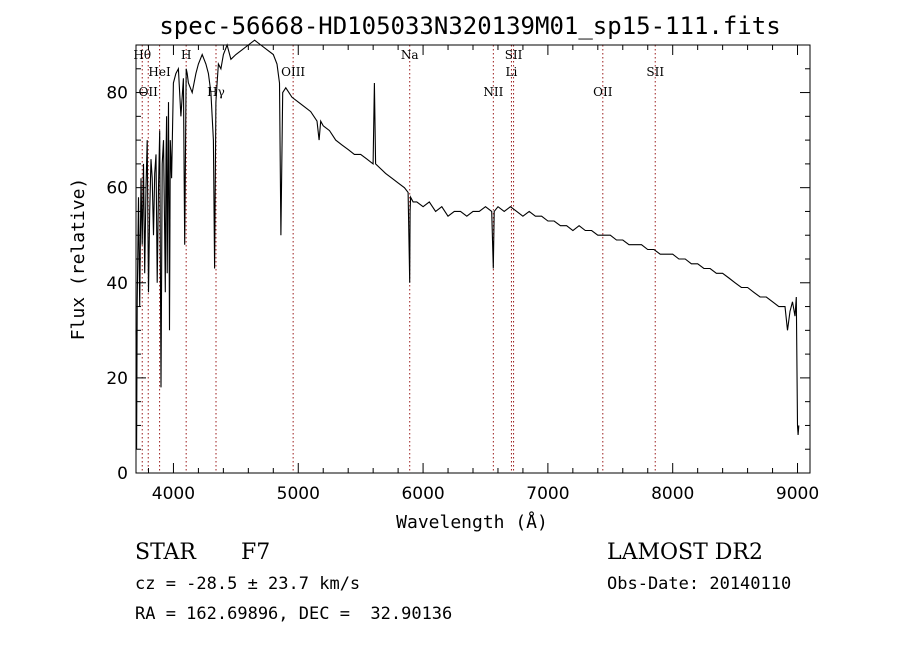  I want to click on x-tick-label: 6000, so click(422, 494).